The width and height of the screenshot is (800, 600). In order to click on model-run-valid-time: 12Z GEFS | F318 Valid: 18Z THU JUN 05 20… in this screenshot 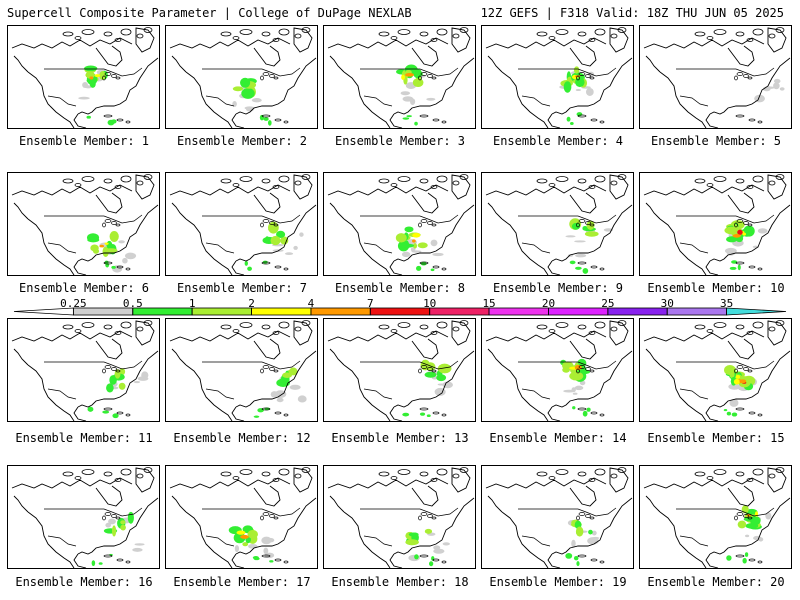, I will do `click(632, 13)`.